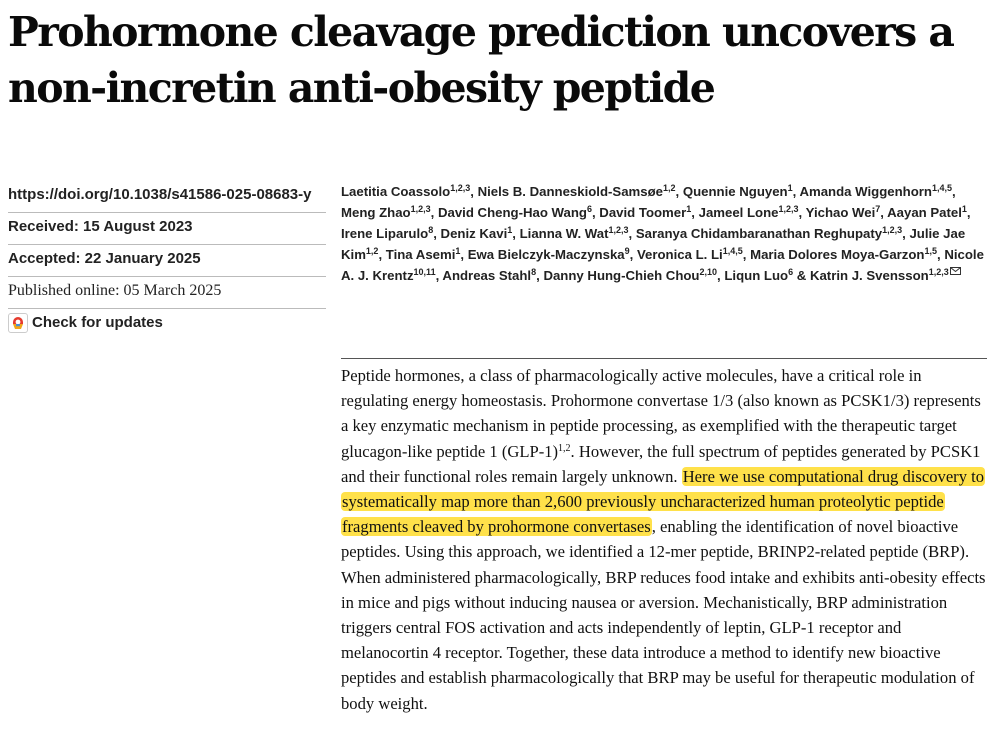  Describe the element at coordinates (643, 213) in the screenshot. I see `author-name: David Toomer` at that location.